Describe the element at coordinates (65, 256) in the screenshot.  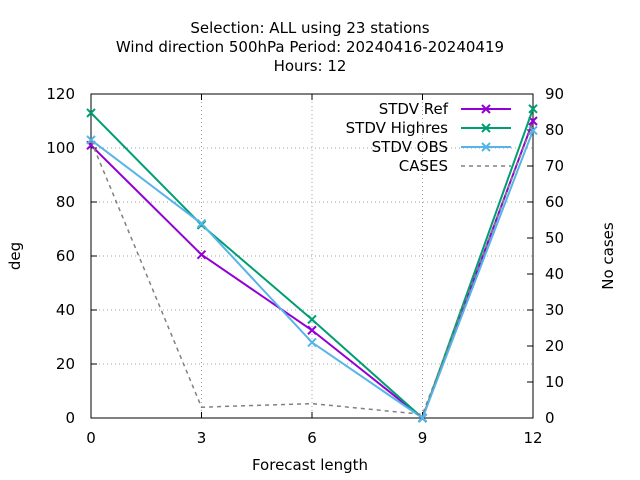
I see `y-tick-label: 60` at that location.